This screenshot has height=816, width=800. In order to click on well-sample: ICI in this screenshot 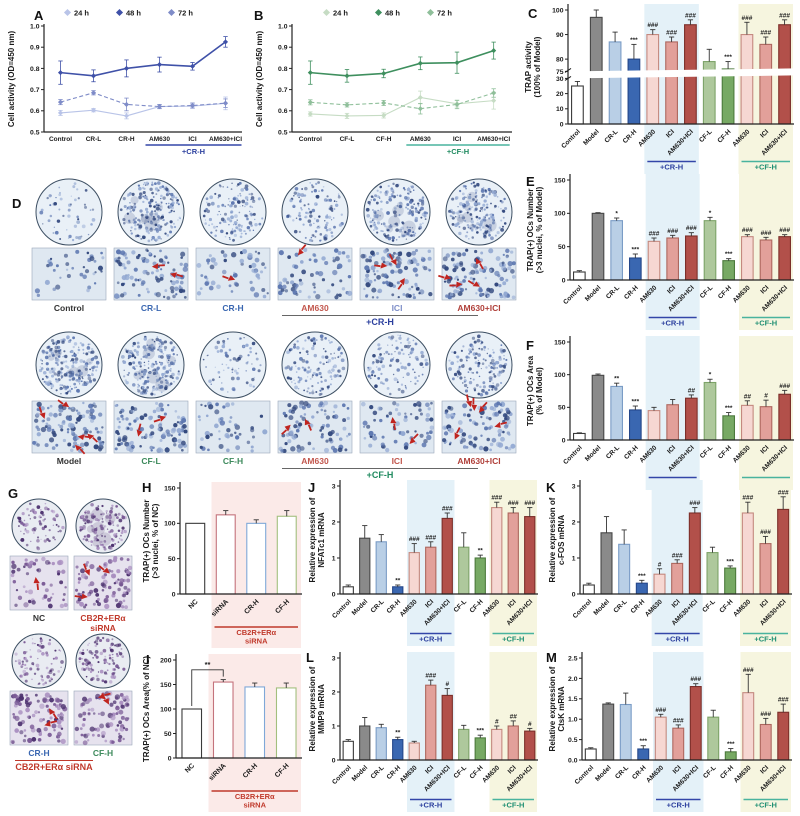, I will do `click(397, 245)`.